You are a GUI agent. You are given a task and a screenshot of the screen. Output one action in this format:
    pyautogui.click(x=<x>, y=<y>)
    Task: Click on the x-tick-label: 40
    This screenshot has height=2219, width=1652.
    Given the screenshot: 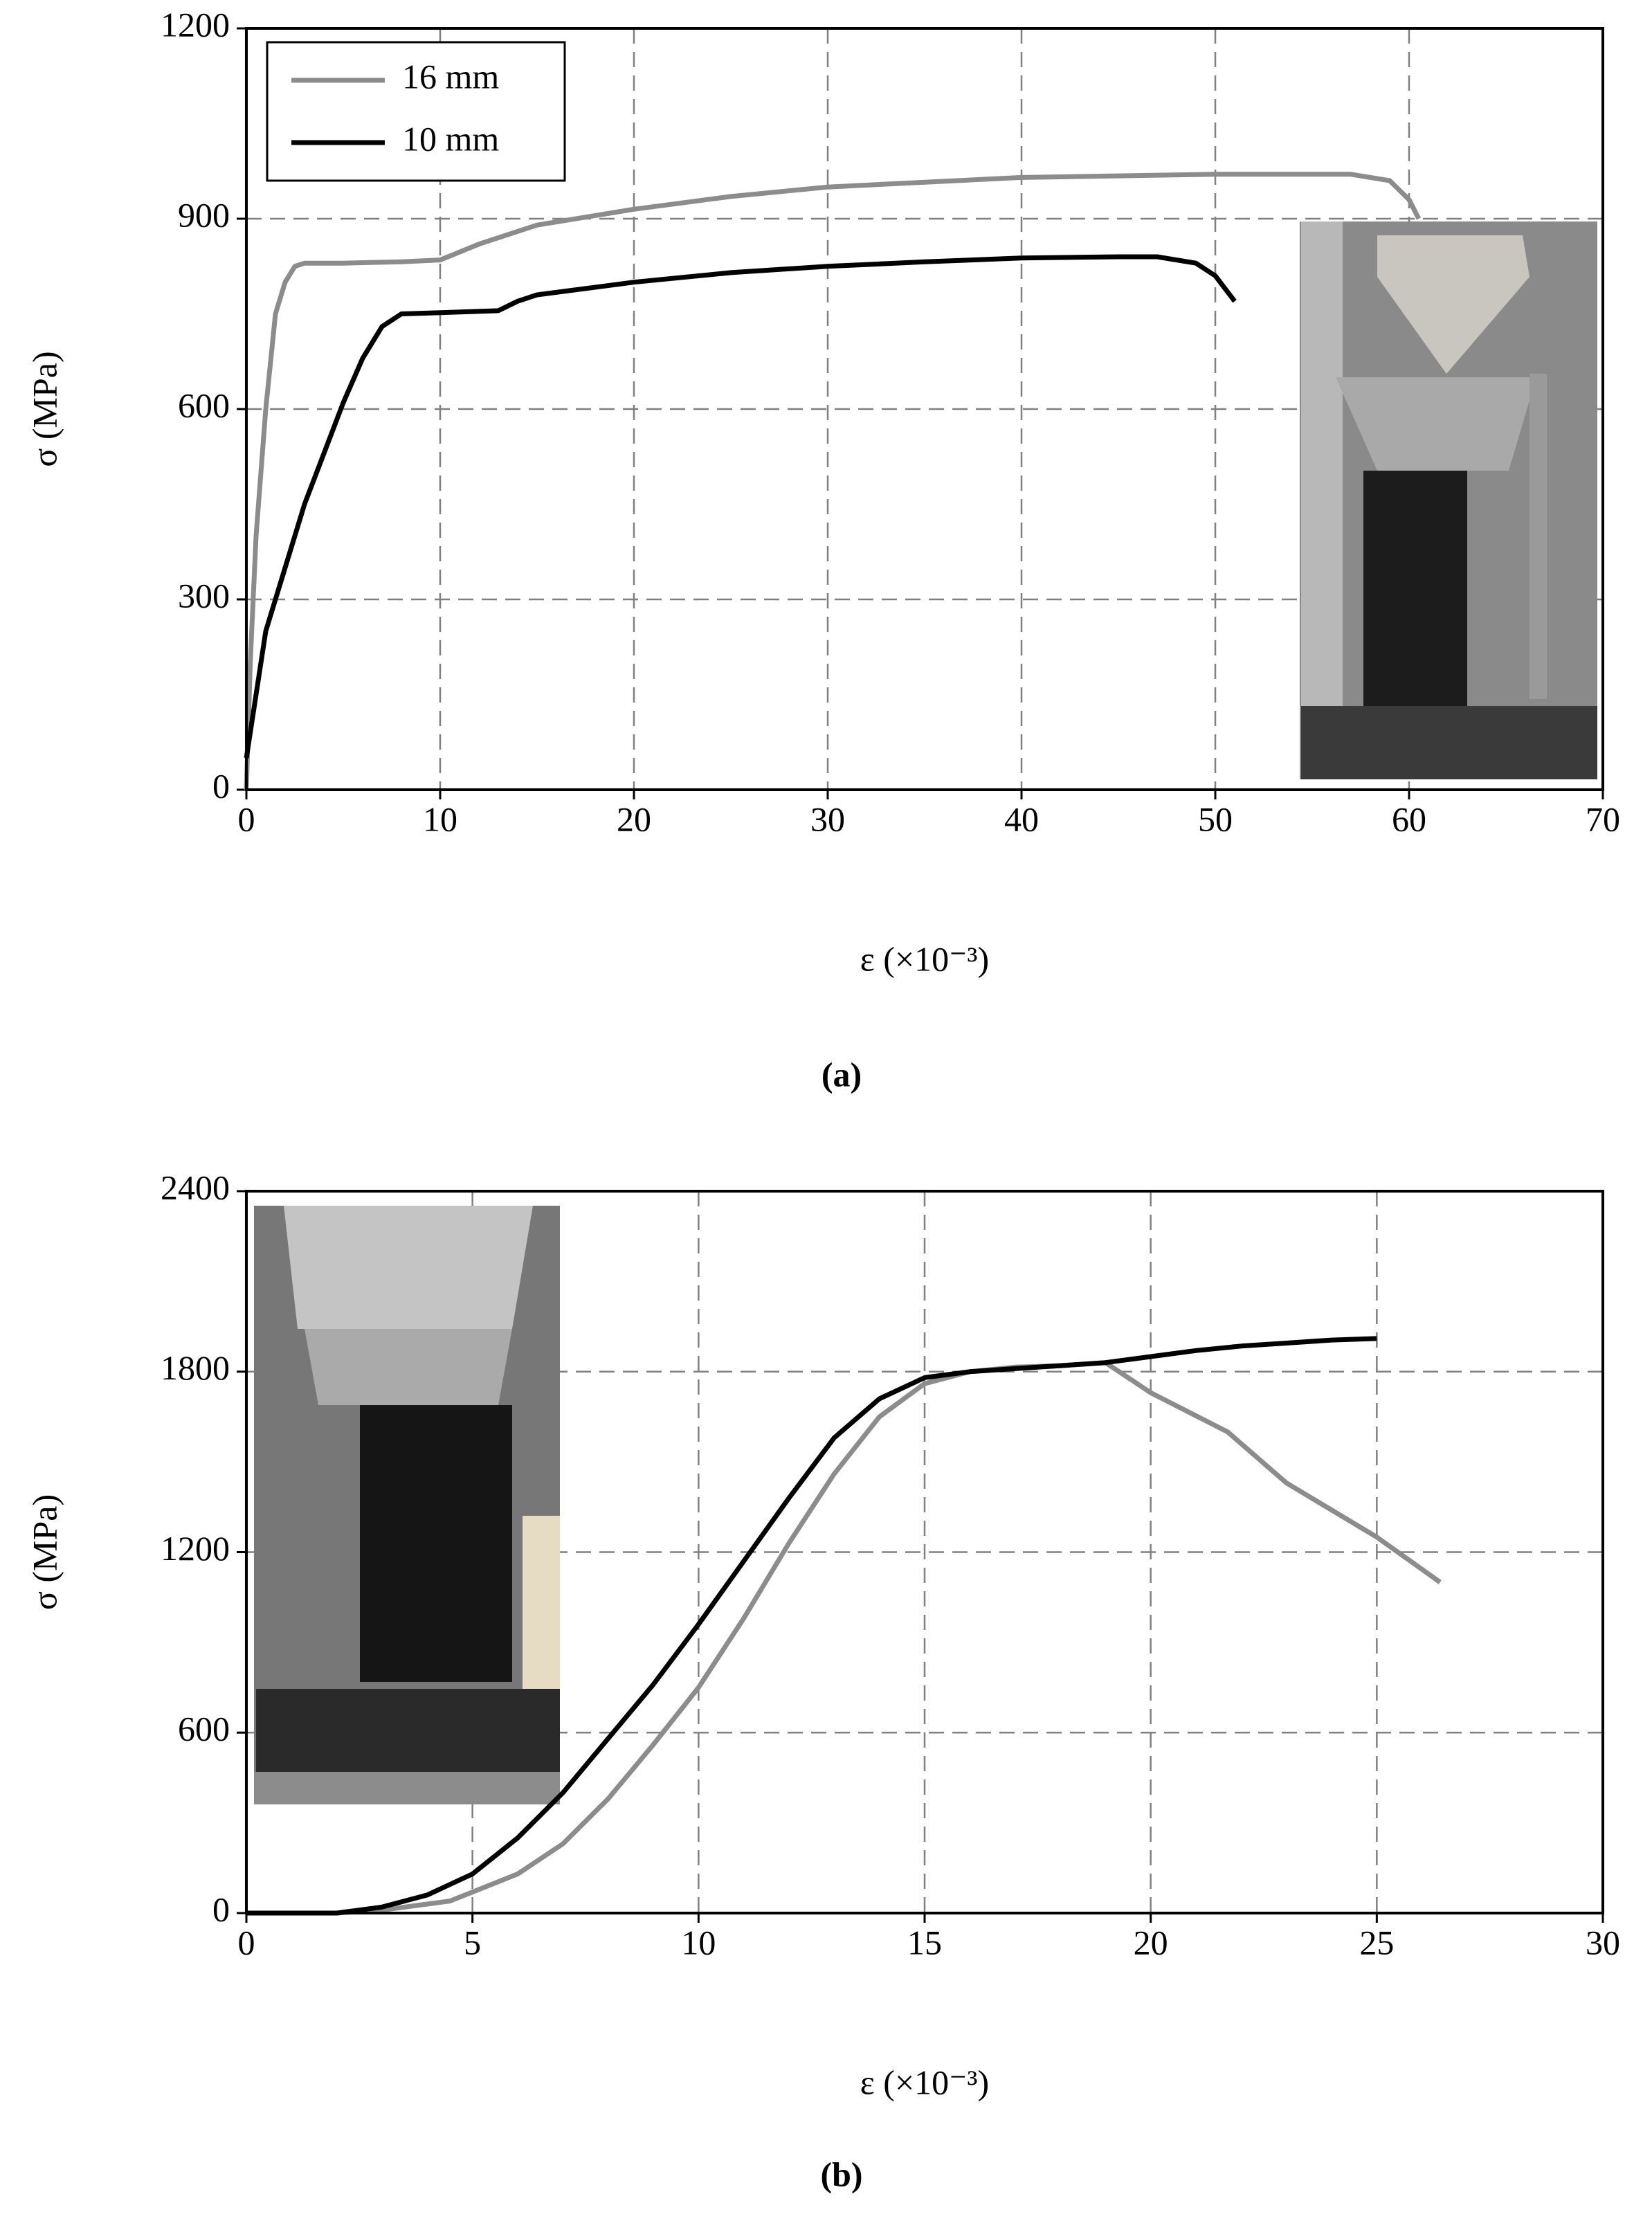 What is the action you would take?
    pyautogui.click(x=1021, y=818)
    